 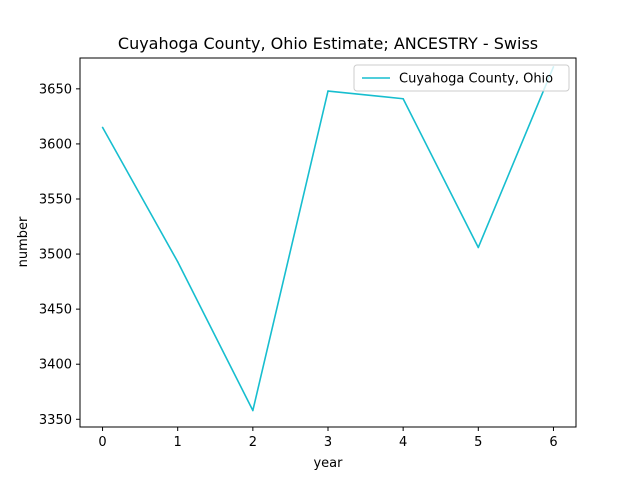 I want to click on y-tick-label: 3350, so click(x=55, y=420).